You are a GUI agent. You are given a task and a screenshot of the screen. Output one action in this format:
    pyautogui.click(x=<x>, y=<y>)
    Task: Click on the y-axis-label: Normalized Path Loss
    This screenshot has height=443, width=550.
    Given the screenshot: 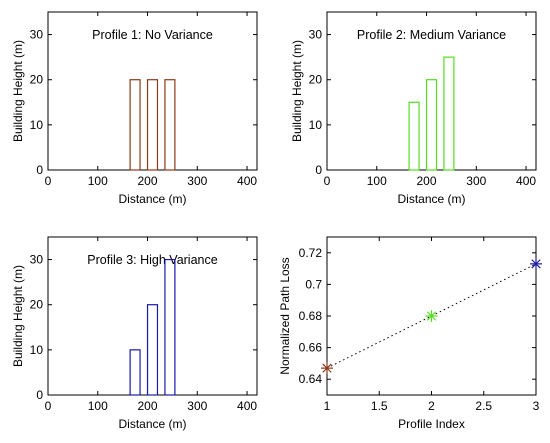 What is the action you would take?
    pyautogui.click(x=285, y=315)
    